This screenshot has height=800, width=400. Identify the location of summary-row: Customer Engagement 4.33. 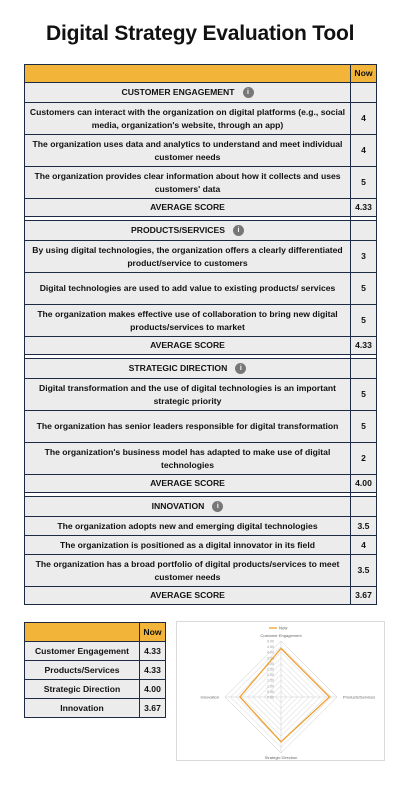
(95, 651).